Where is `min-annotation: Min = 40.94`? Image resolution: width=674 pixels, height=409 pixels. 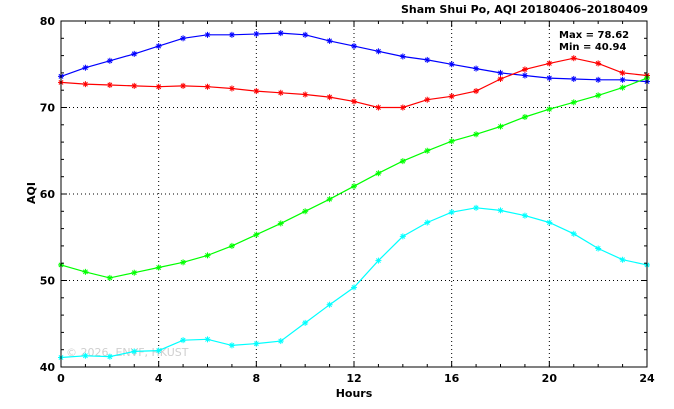 min-annotation: Min = 40.94 is located at coordinates (593, 47).